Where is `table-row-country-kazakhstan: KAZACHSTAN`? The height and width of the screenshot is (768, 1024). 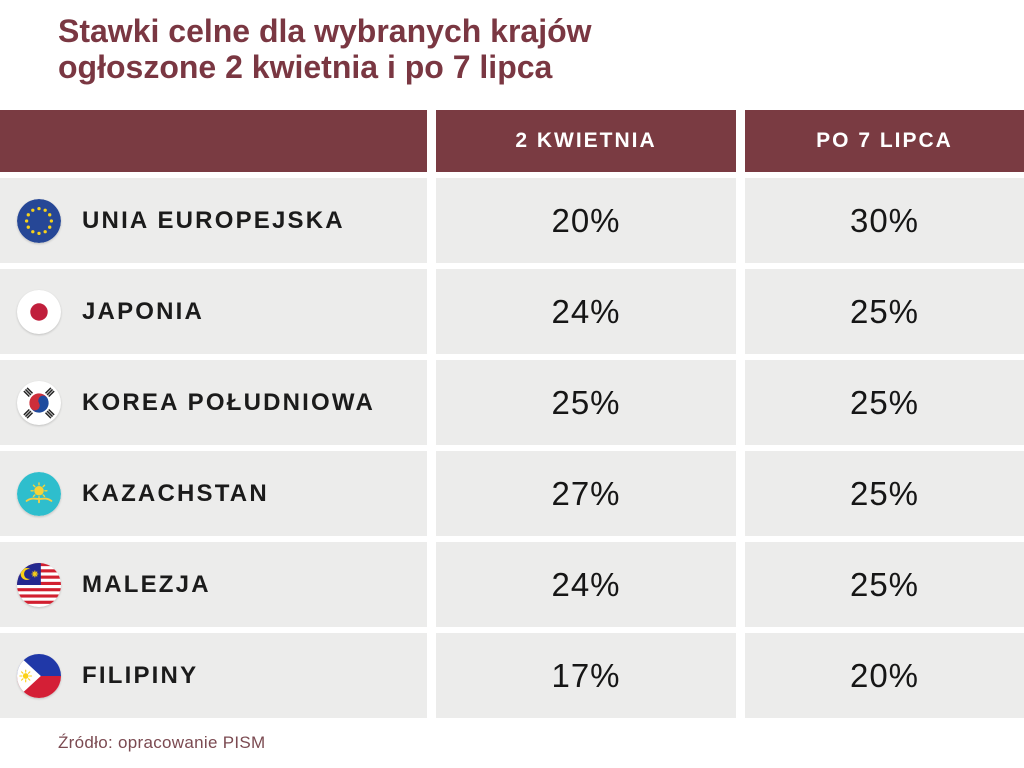 table-row-country-kazakhstan: KAZACHSTAN is located at coordinates (213, 493).